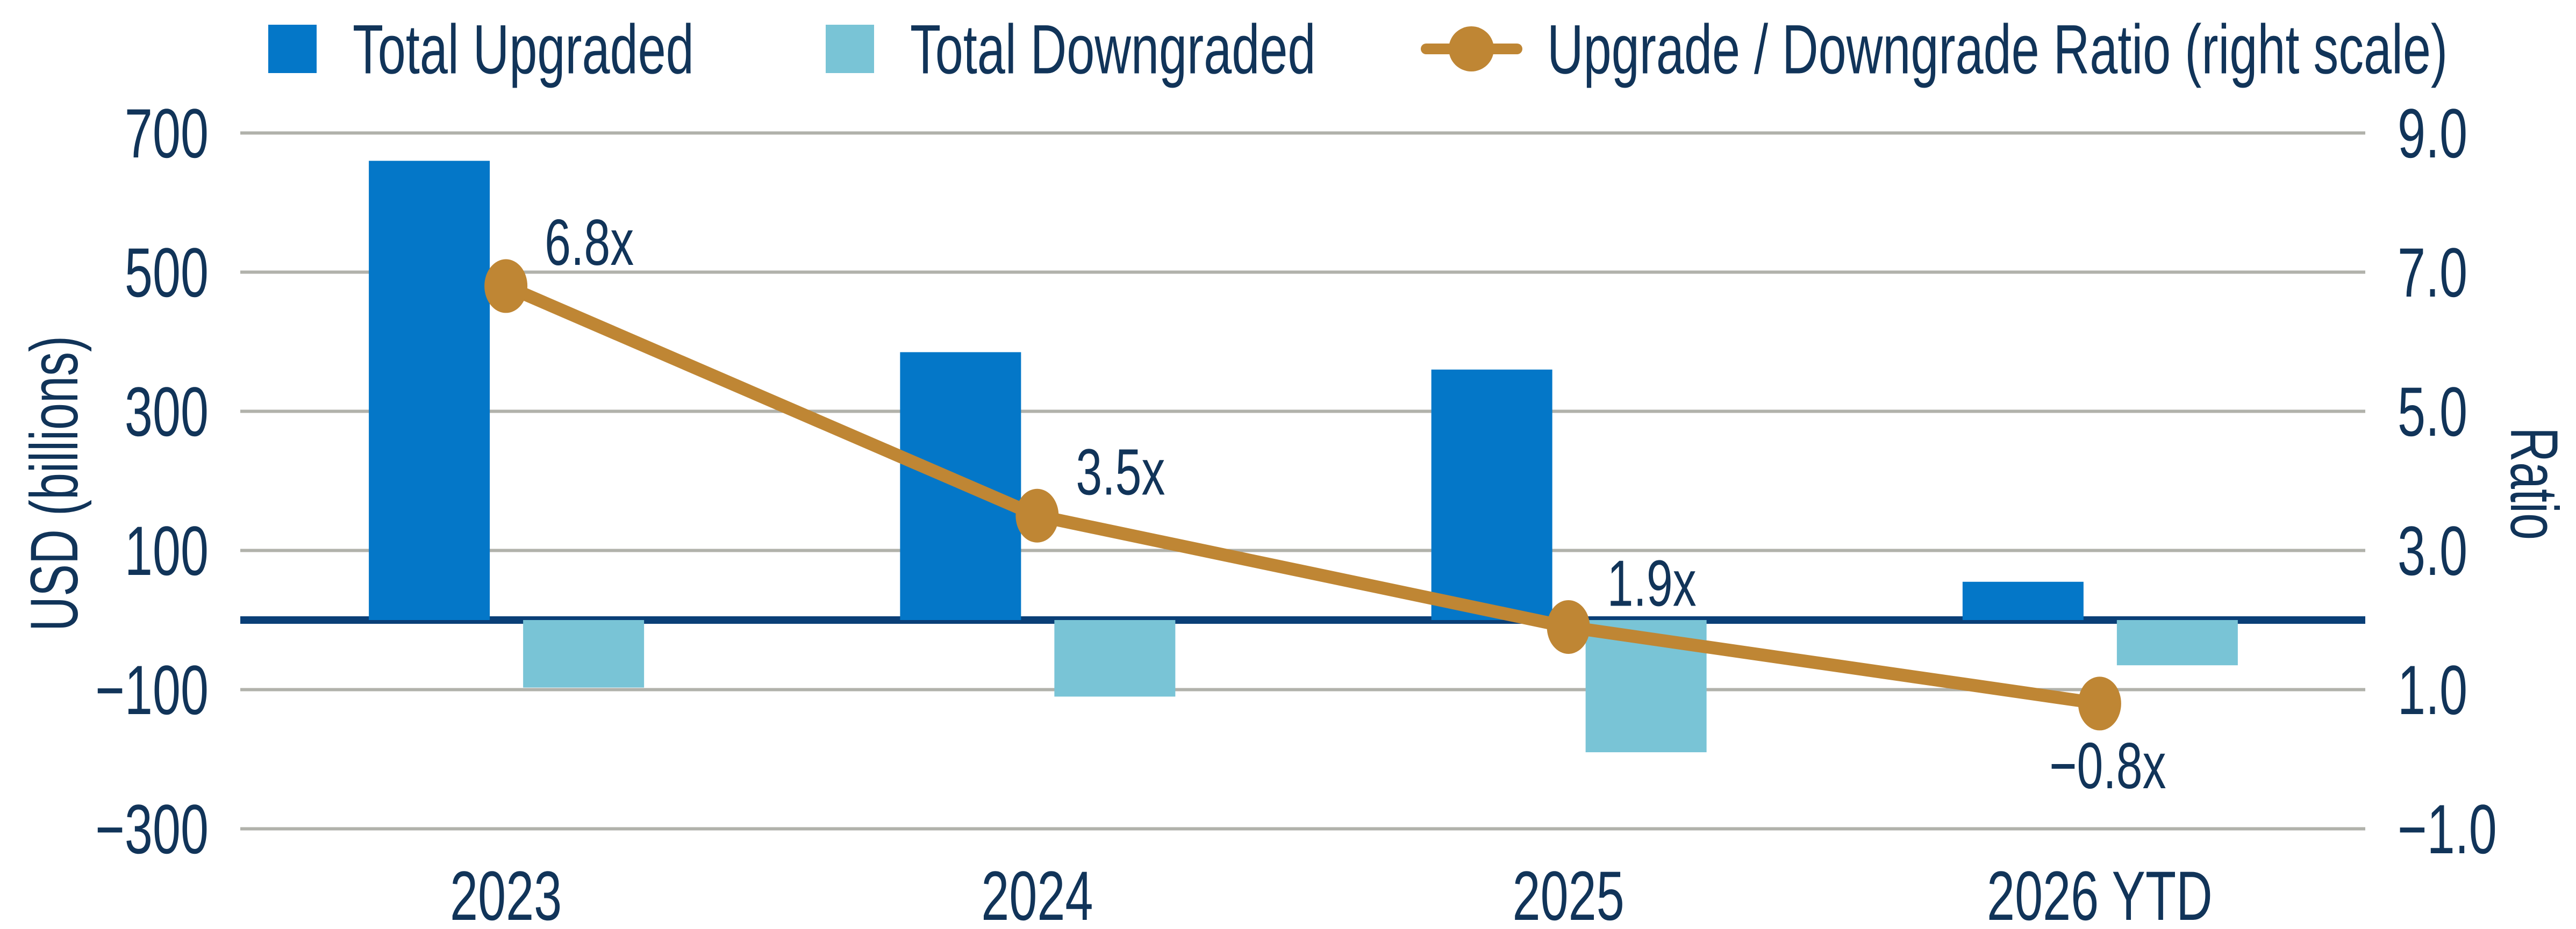 Image resolution: width=2576 pixels, height=929 pixels. What do you see at coordinates (1471, 49) in the screenshot?
I see `legend-circle-marker-icon` at bounding box center [1471, 49].